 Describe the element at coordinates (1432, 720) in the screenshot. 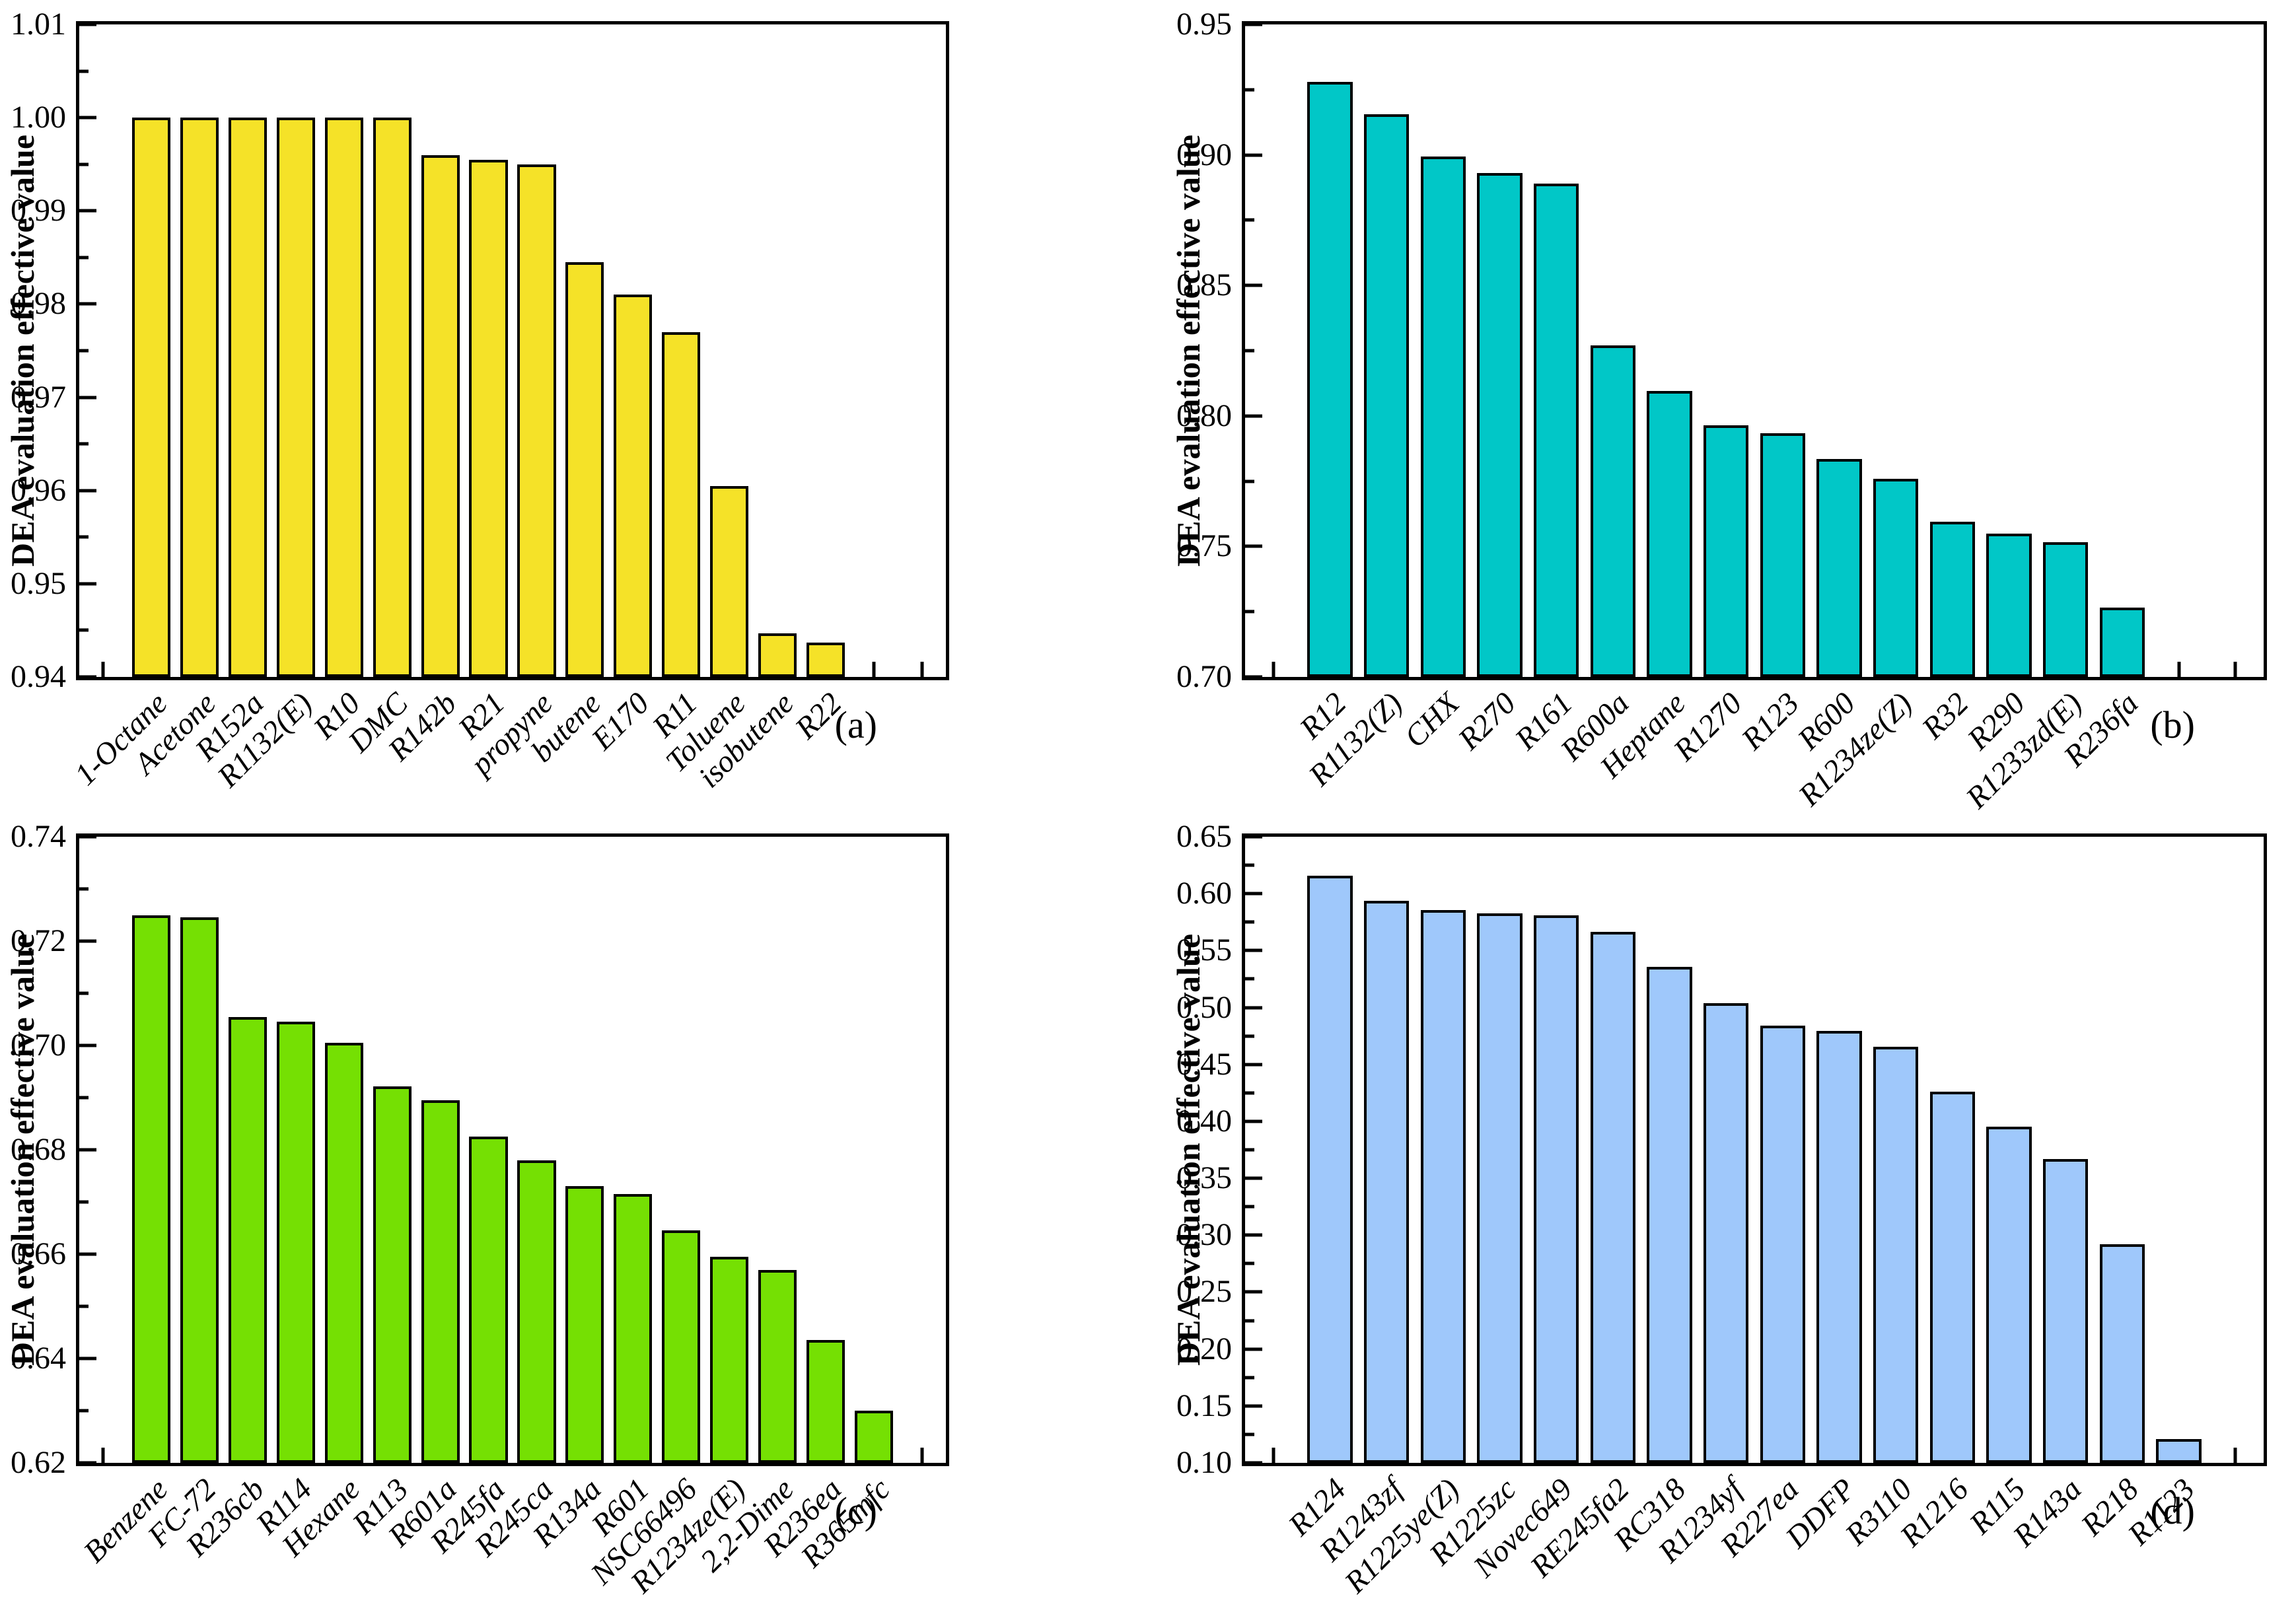

I see `x-tick-label: CHX` at that location.